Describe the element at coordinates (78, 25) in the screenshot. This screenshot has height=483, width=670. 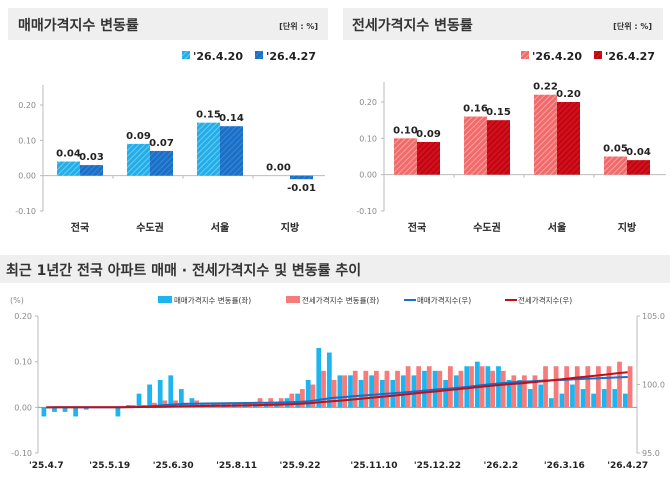
I see `panel-title: 매매가격지수 변동률` at that location.